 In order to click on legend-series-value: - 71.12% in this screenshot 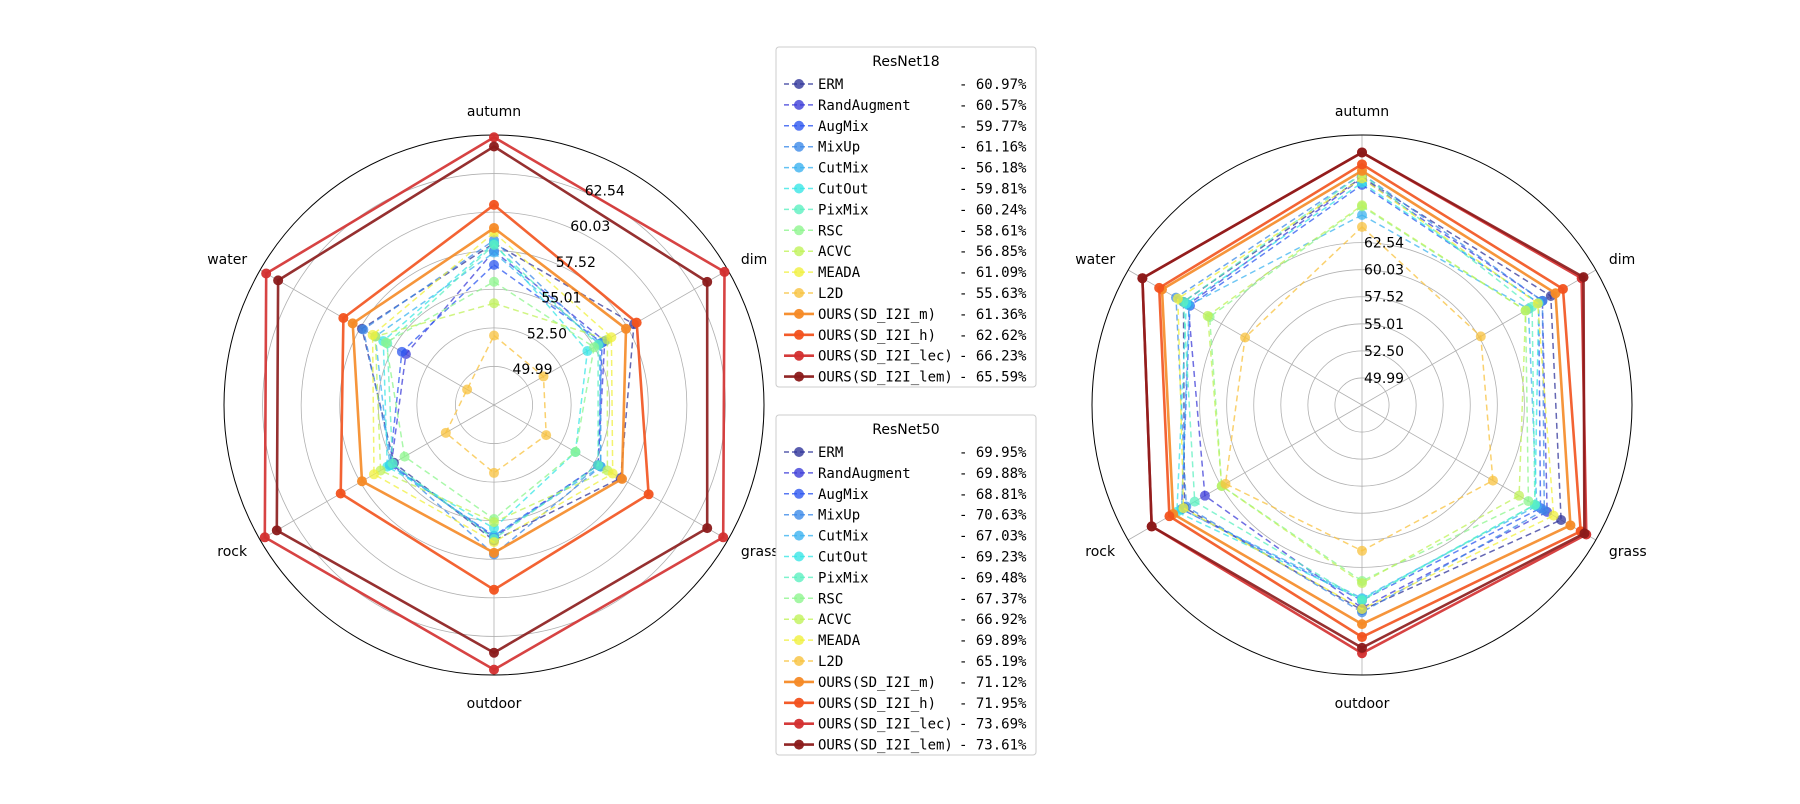, I will do `click(993, 683)`.